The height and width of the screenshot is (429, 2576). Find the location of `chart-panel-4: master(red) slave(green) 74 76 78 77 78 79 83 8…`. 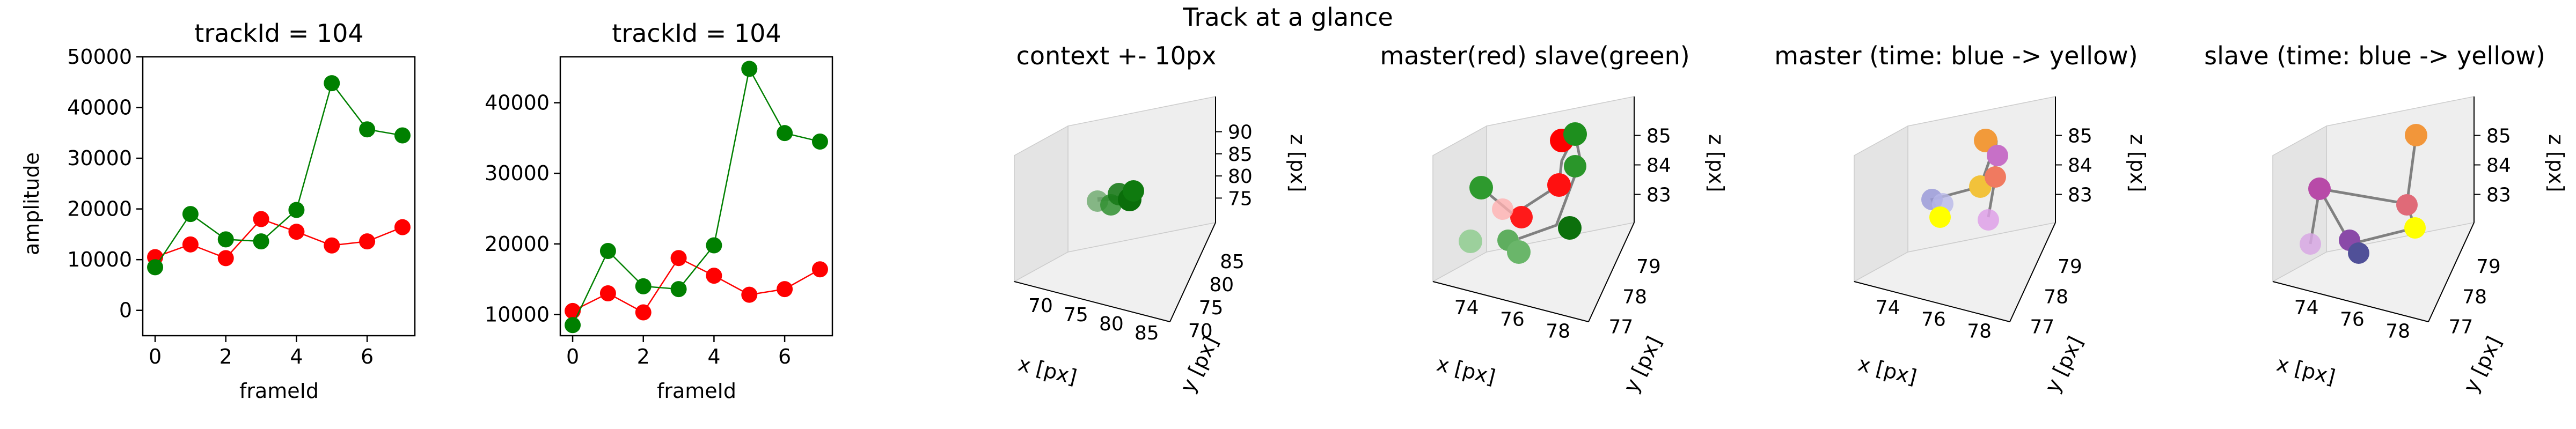

chart-panel-4: master(red) slave(green) 74 76 78 77 78 79 83 8… is located at coordinates (1554, 218).